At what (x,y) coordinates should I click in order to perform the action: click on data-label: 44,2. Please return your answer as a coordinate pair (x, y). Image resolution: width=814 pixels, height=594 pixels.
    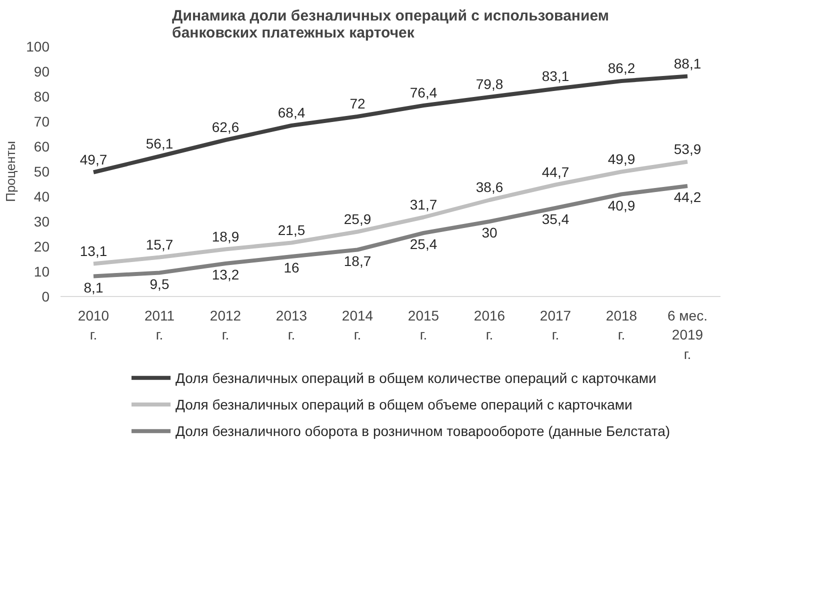
    Looking at the image, I should click on (688, 197).